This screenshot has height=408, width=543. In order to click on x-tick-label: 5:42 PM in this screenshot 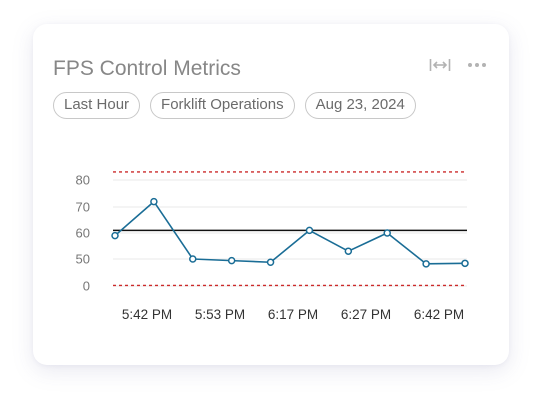, I will do `click(147, 314)`.